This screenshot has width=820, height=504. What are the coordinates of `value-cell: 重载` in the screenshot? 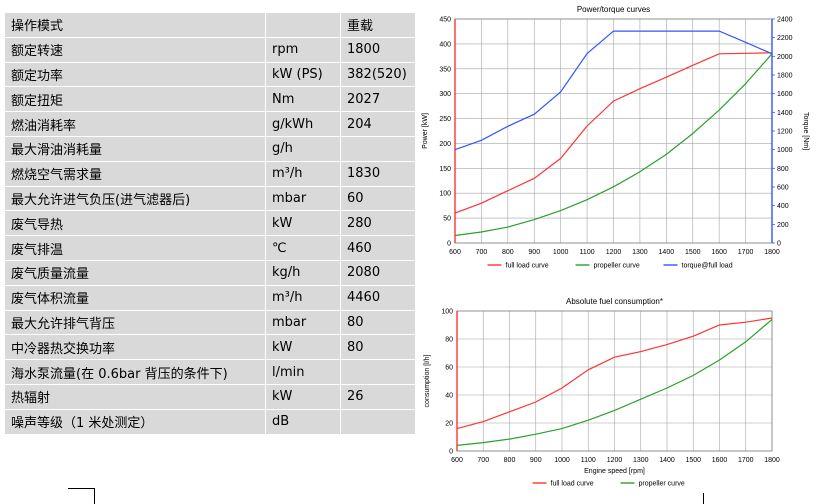 It's located at (378, 25).